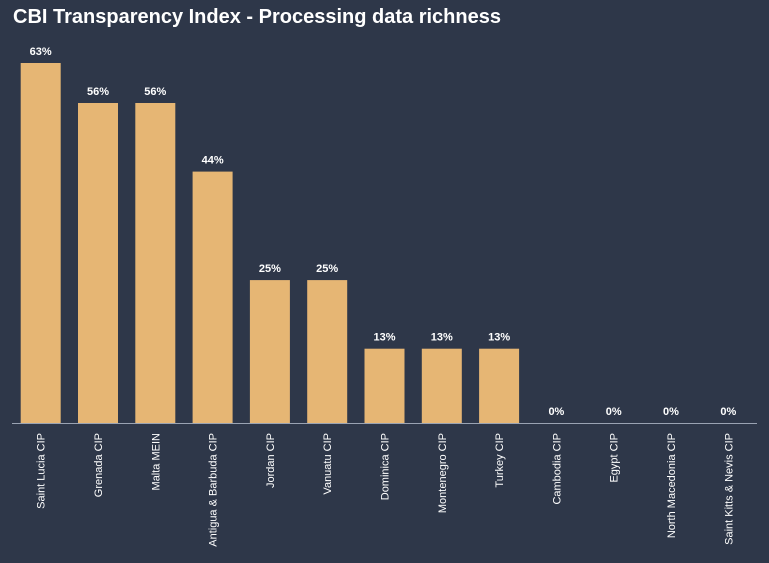  I want to click on bar-jordan-cip, so click(269, 351).